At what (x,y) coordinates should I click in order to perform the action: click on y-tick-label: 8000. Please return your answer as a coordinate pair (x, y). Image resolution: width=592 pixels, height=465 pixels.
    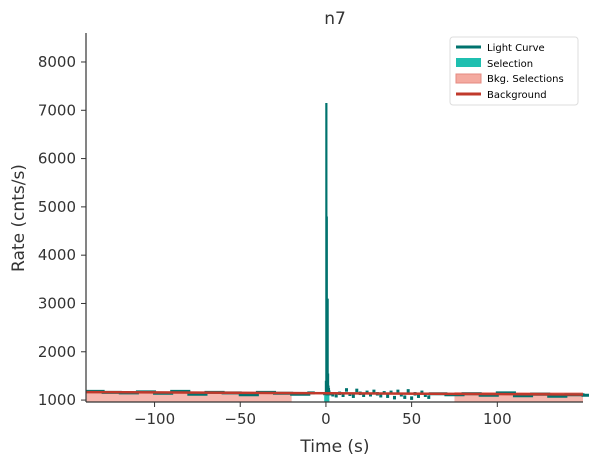
    Looking at the image, I should click on (57, 62).